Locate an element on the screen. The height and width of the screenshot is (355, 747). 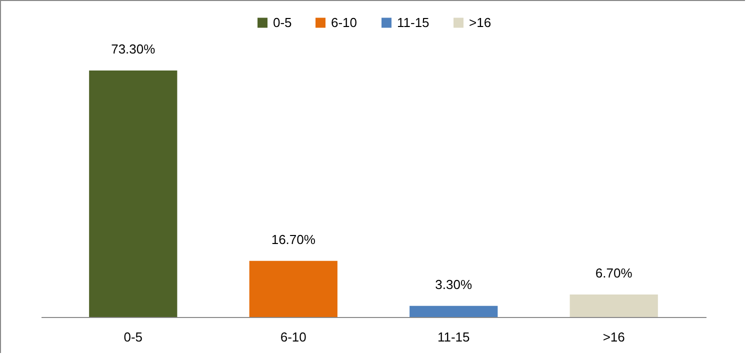
legend-label: 6-10 is located at coordinates (344, 22).